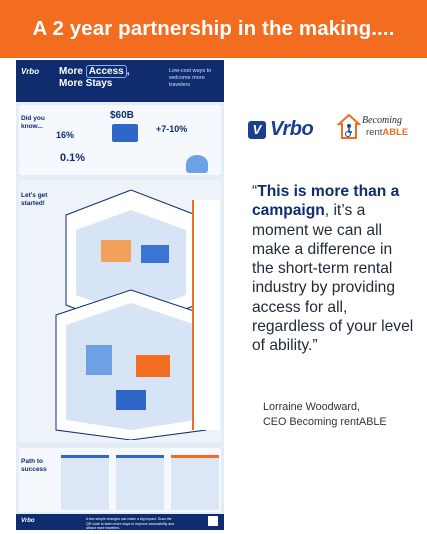 The width and height of the screenshot is (427, 534). What do you see at coordinates (326, 201) in the screenshot?
I see `quote-emphasis: This is more than a campaign` at bounding box center [326, 201].